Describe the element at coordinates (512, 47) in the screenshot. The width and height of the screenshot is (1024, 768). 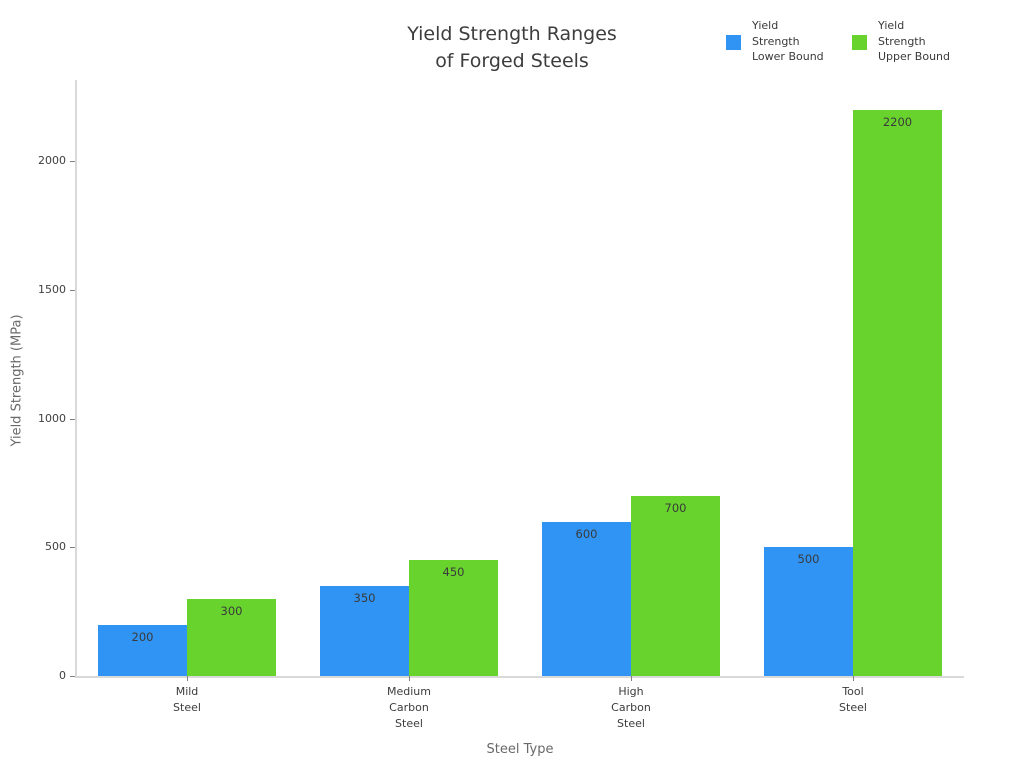
I see `chart-title: Yield Strength Ranges of Forged Steels` at that location.